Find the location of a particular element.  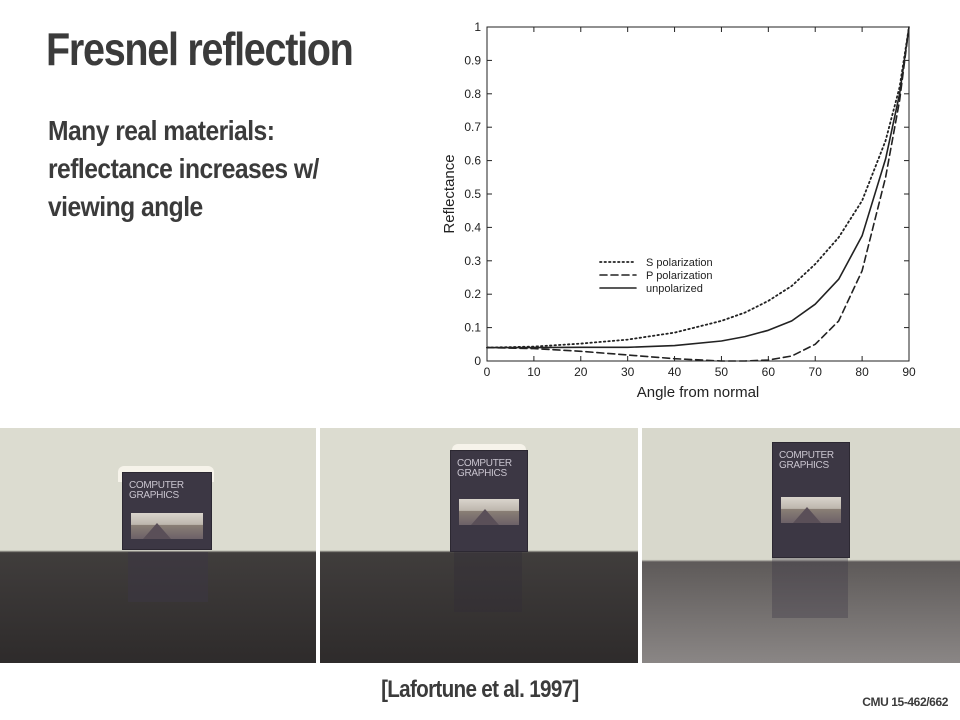

book-photo-mid-angle: COMPUTER GRAPHICS is located at coordinates (479, 545).